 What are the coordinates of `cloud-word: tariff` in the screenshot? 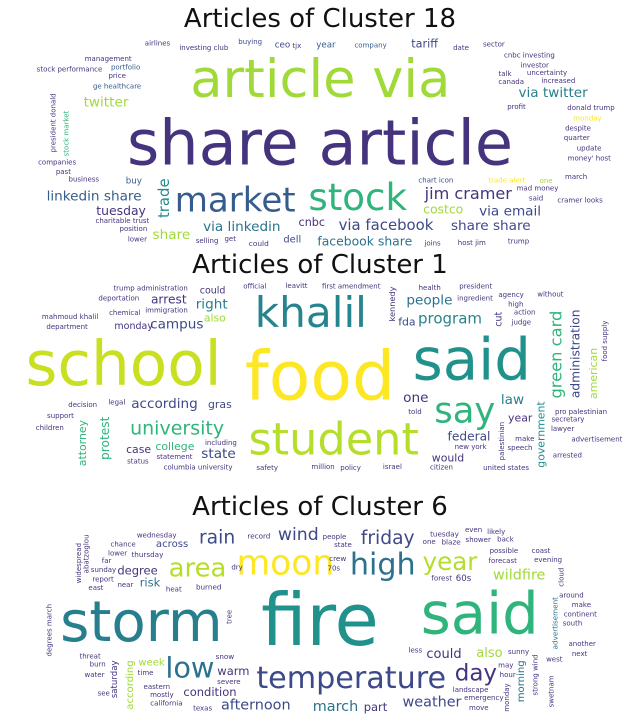 It's located at (424, 44).